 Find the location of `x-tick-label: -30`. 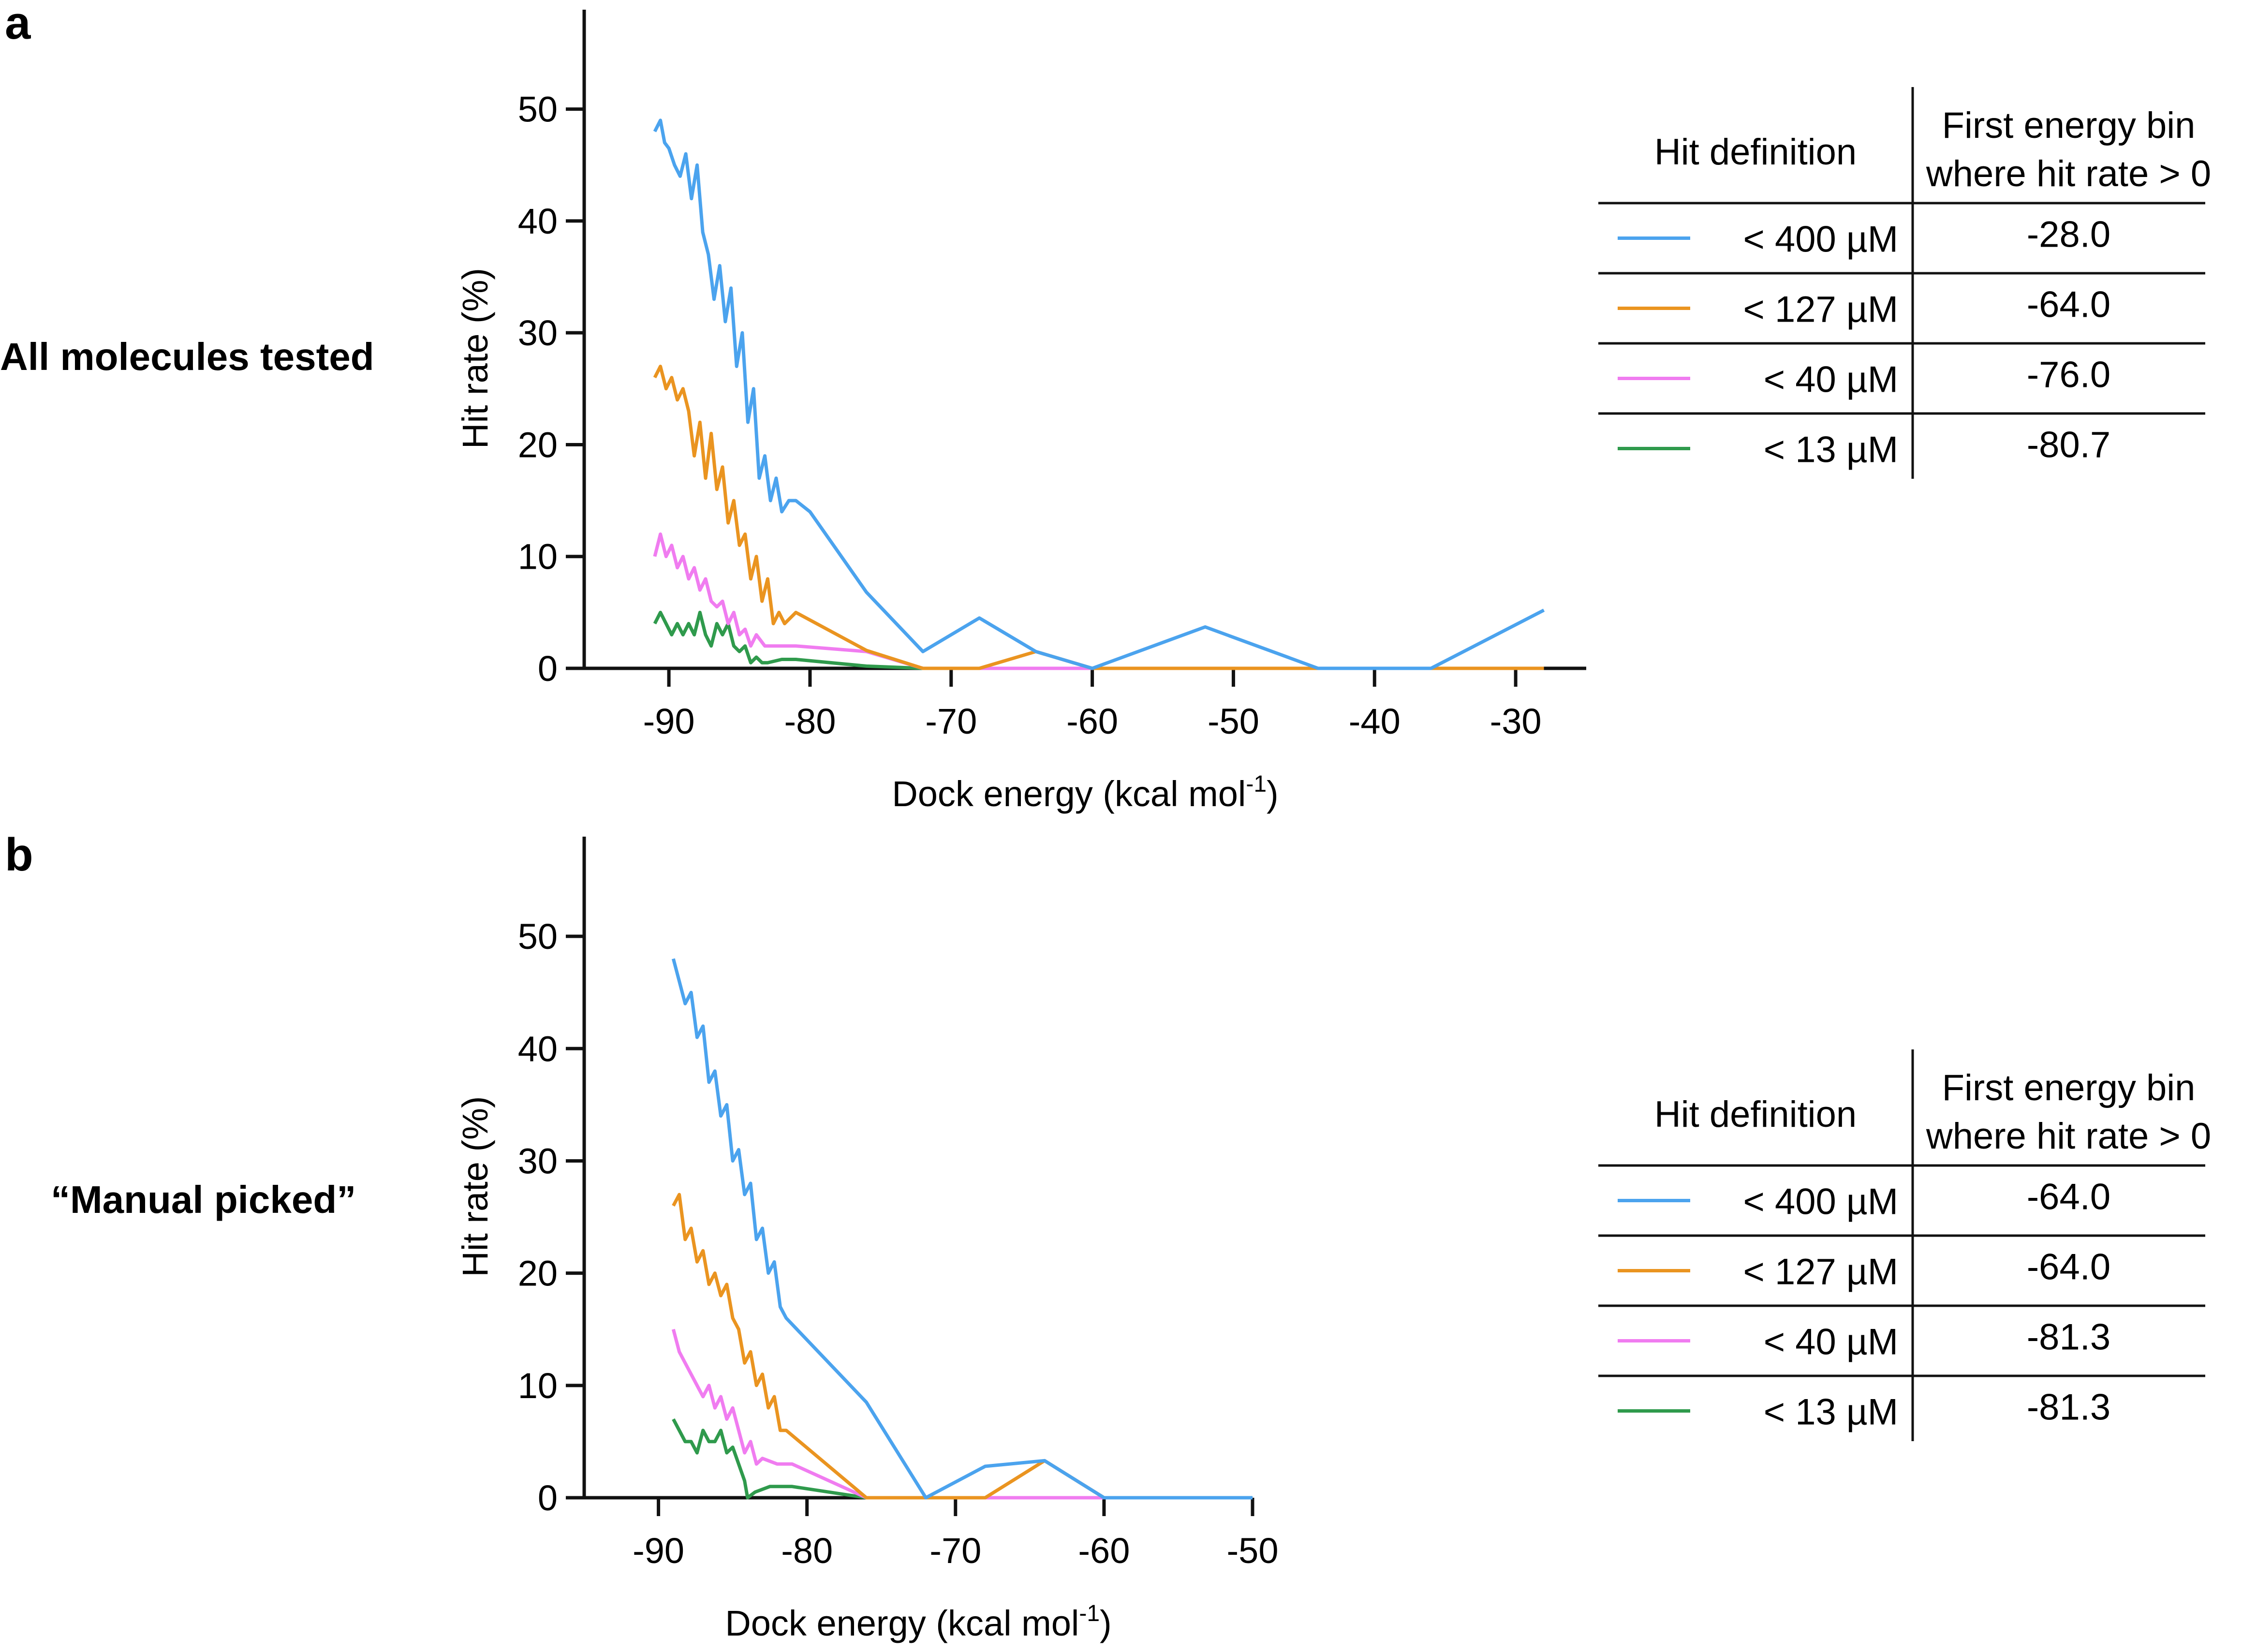

x-tick-label: -30 is located at coordinates (1516, 721).